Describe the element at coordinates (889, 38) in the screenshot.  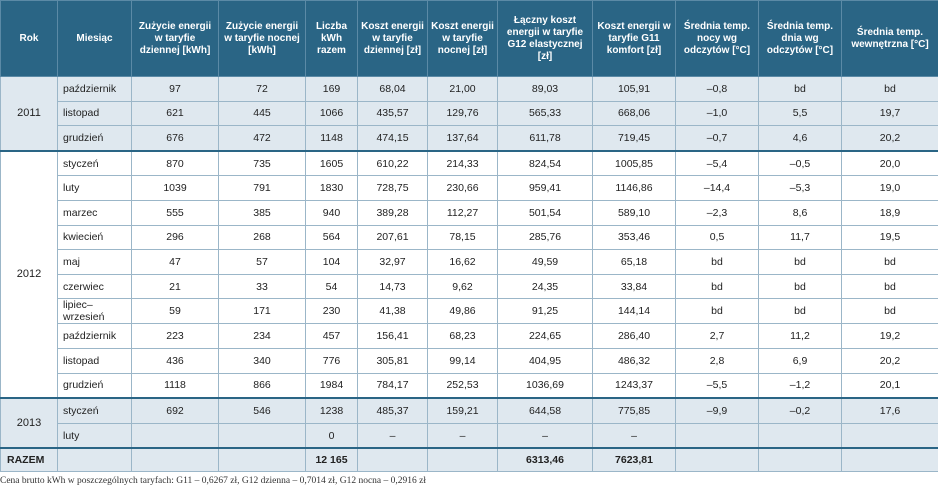
I see `header-cell: Średnia temp. wewnętrzna [°C]` at that location.